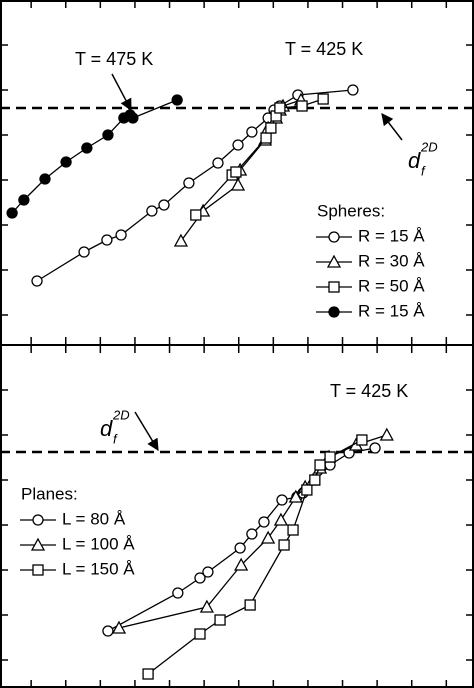 The height and width of the screenshot is (688, 474). Describe the element at coordinates (94, 518) in the screenshot. I see `legend-label: L = 80 Å` at that location.